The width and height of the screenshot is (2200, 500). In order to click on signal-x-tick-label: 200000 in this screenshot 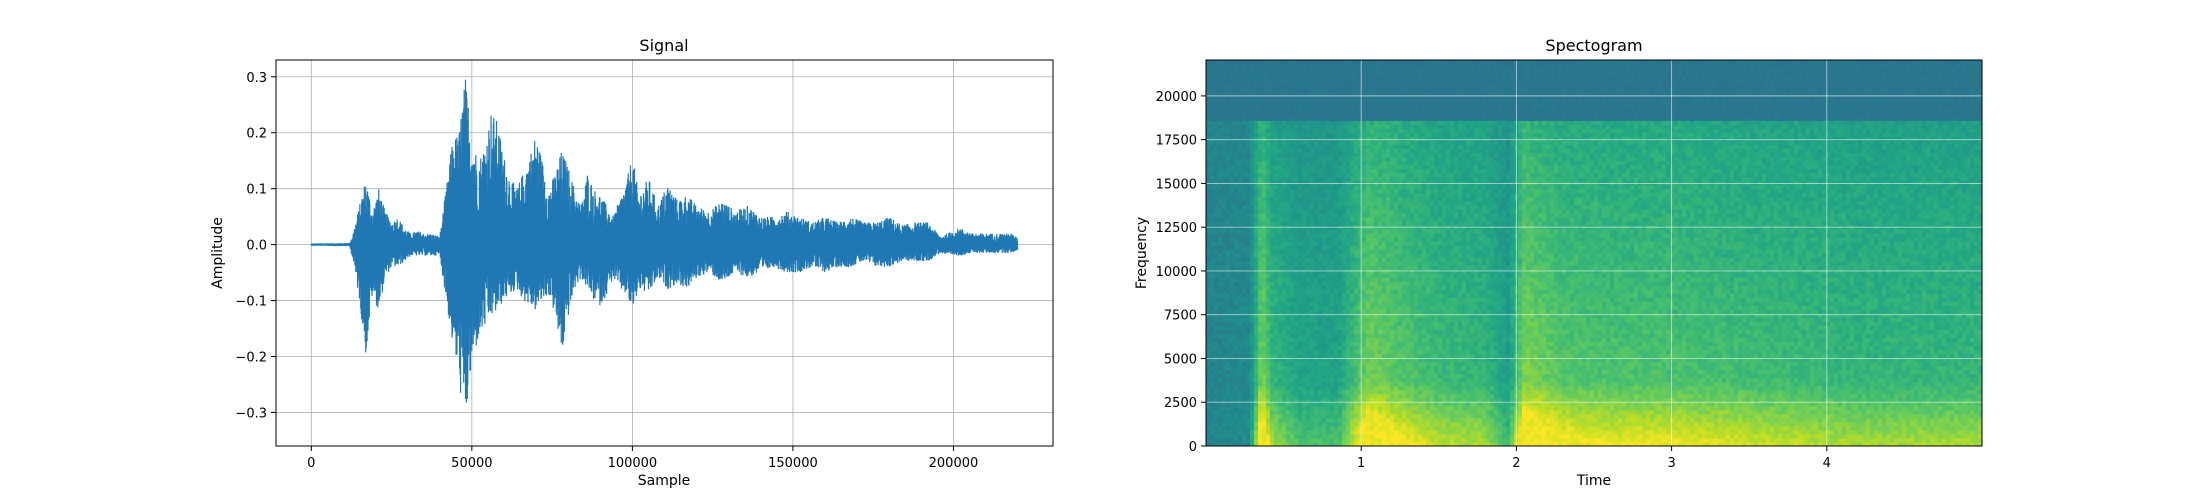, I will do `click(954, 463)`.